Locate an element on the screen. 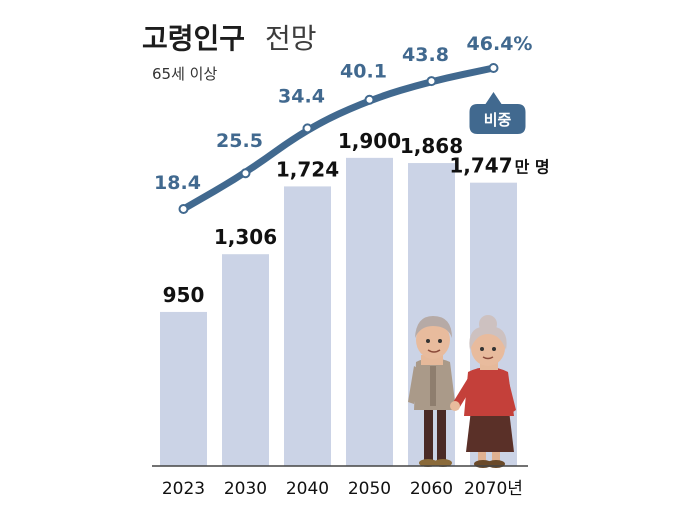 Image resolution: width=680 pixels, height=514 pixels. x-tick-label: 2070년 is located at coordinates (493, 489).